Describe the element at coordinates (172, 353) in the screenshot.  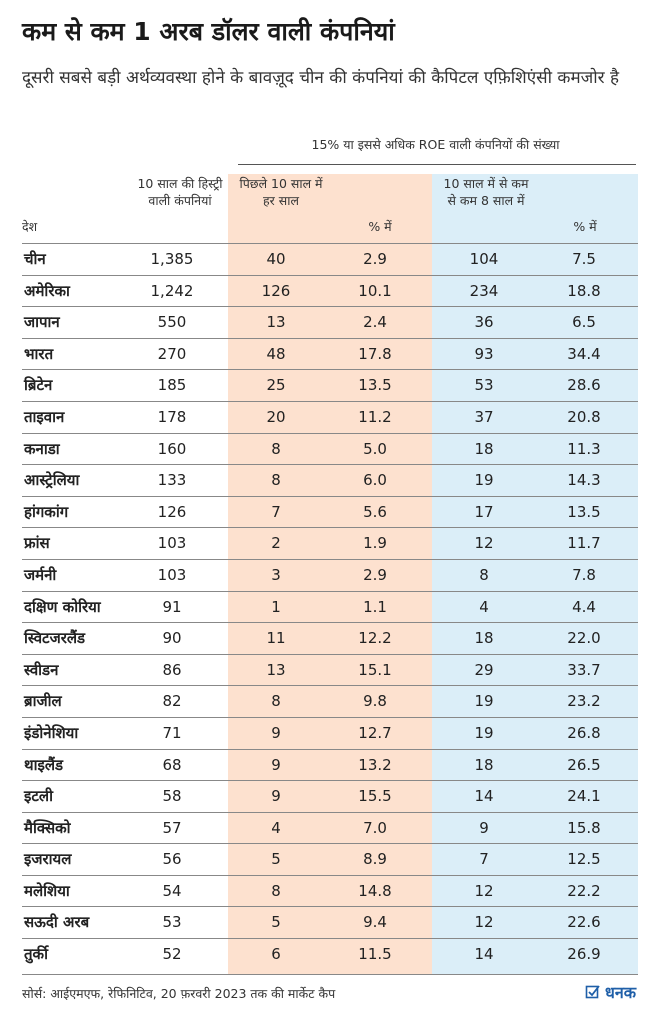
I see `value-cell: 270` at that location.